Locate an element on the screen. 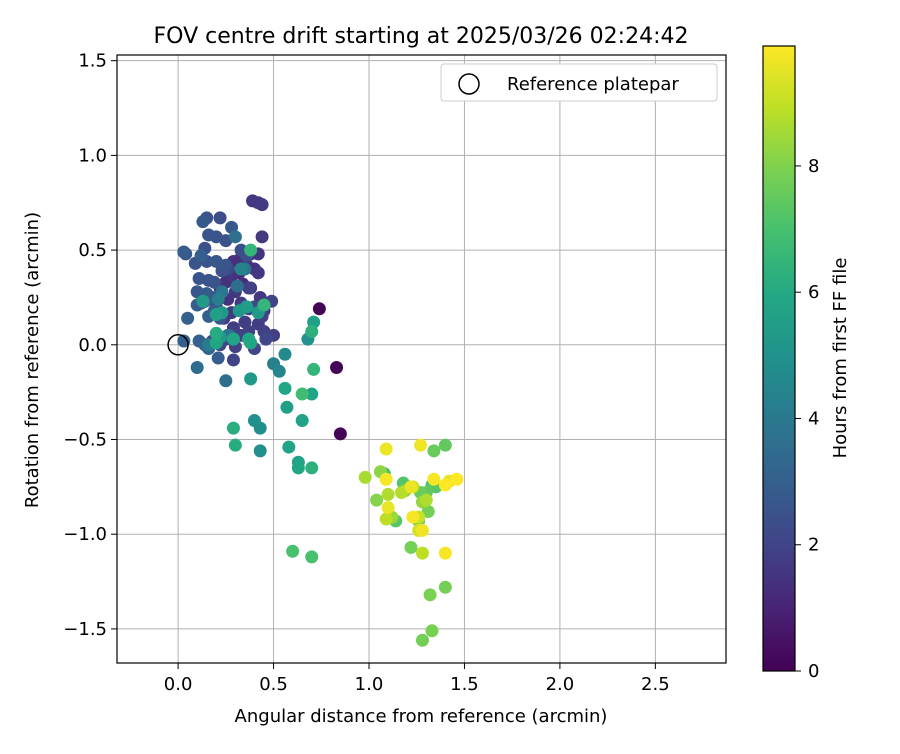 Image resolution: width=900 pixels, height=754 pixels. y-axis-label: Rotation from reference (arcmin) is located at coordinates (32, 360).